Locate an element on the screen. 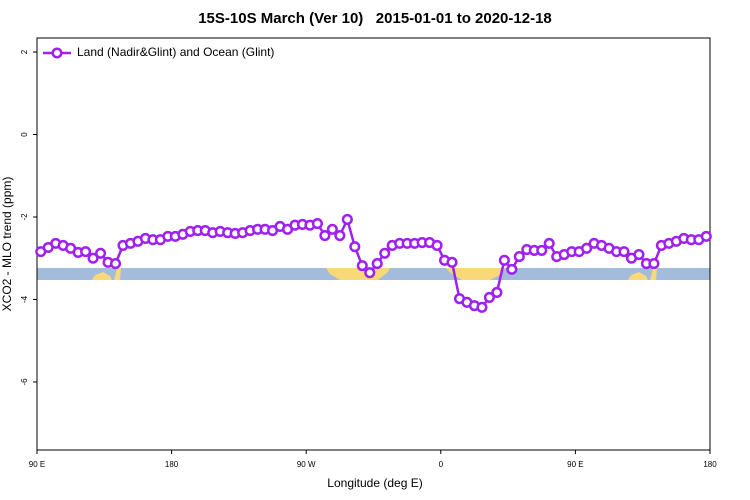 The image size is (750, 500). y-tick-label: 0 is located at coordinates (24, 134).